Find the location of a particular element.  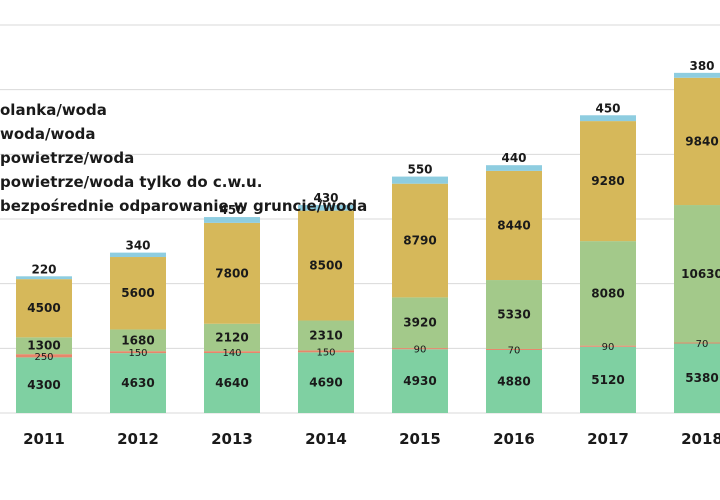

data-label: 8440 is located at coordinates (513, 225).